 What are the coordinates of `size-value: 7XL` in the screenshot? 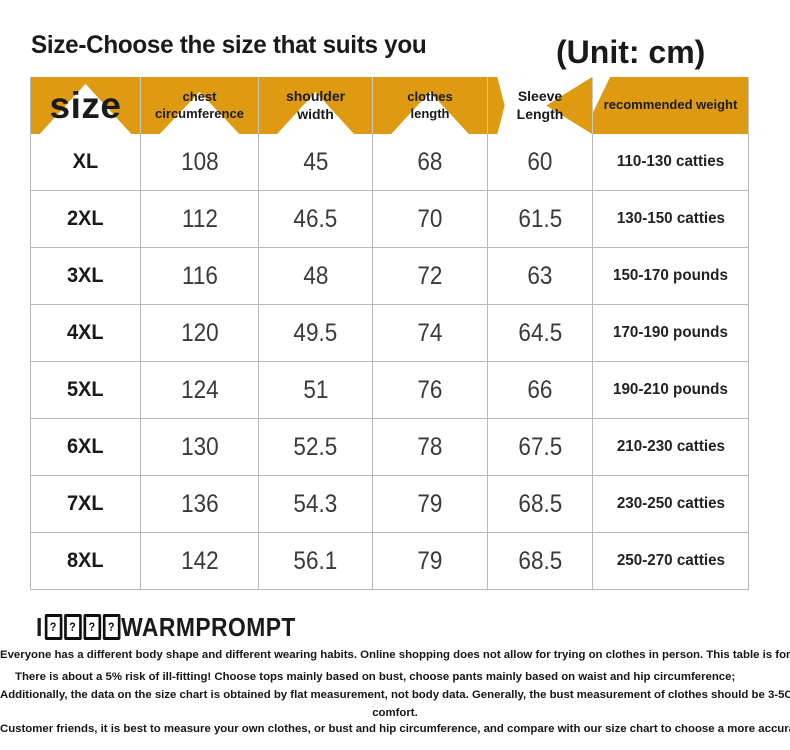 It's located at (85, 503).